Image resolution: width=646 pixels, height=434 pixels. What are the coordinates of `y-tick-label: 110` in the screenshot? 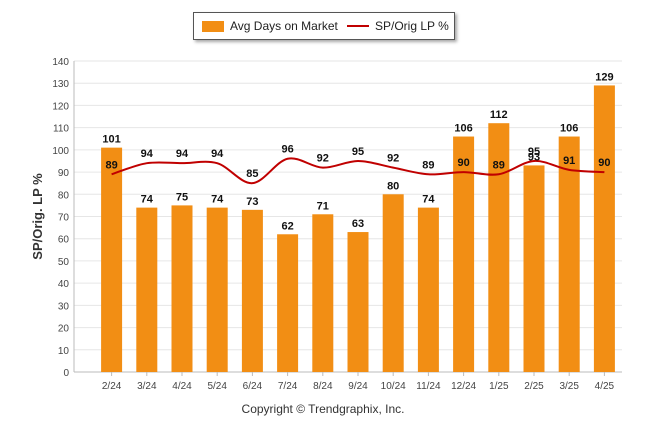 It's located at (61, 129).